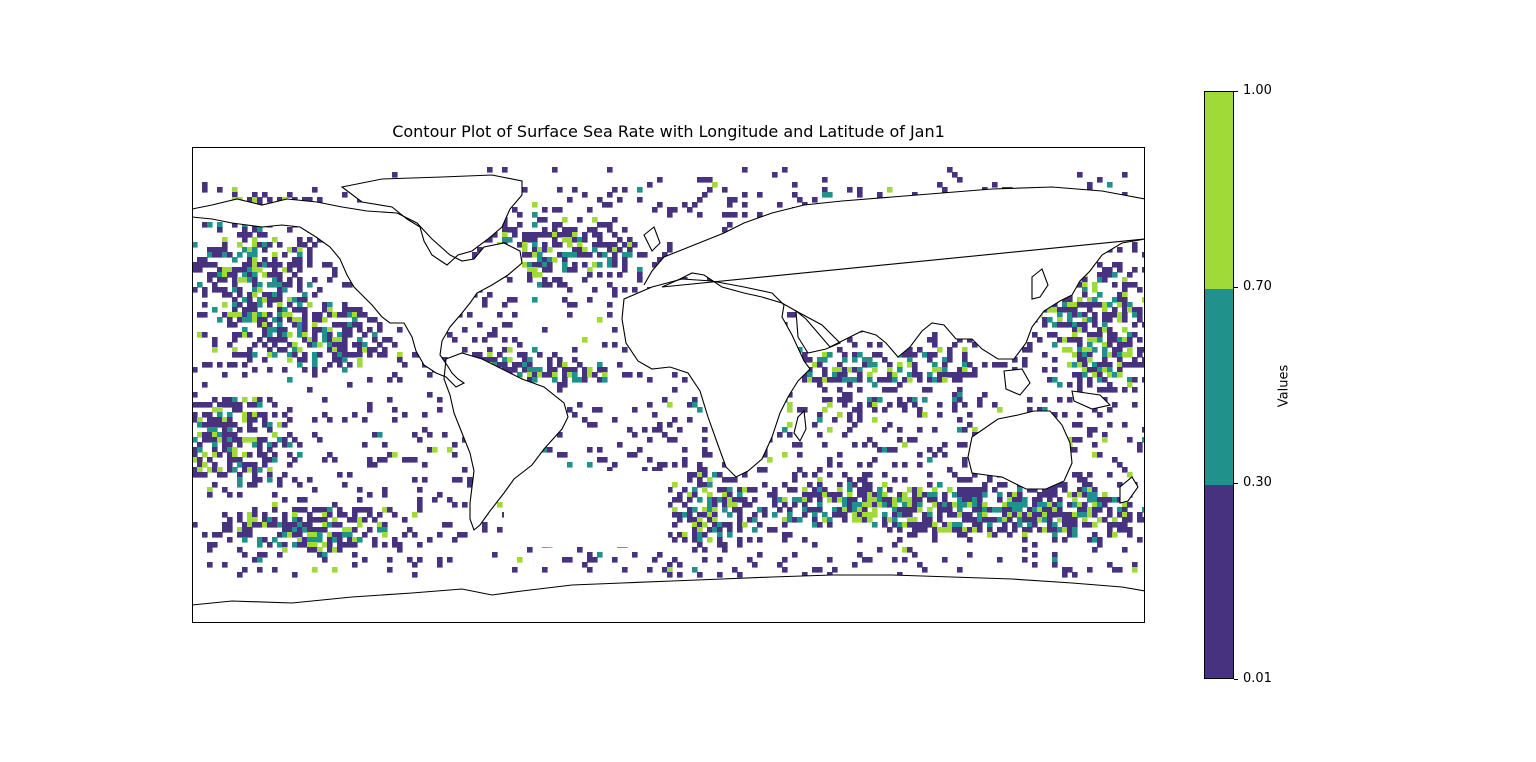 This screenshot has width=1536, height=762. What do you see at coordinates (1284, 386) in the screenshot?
I see `colorbar-label: Values` at bounding box center [1284, 386].